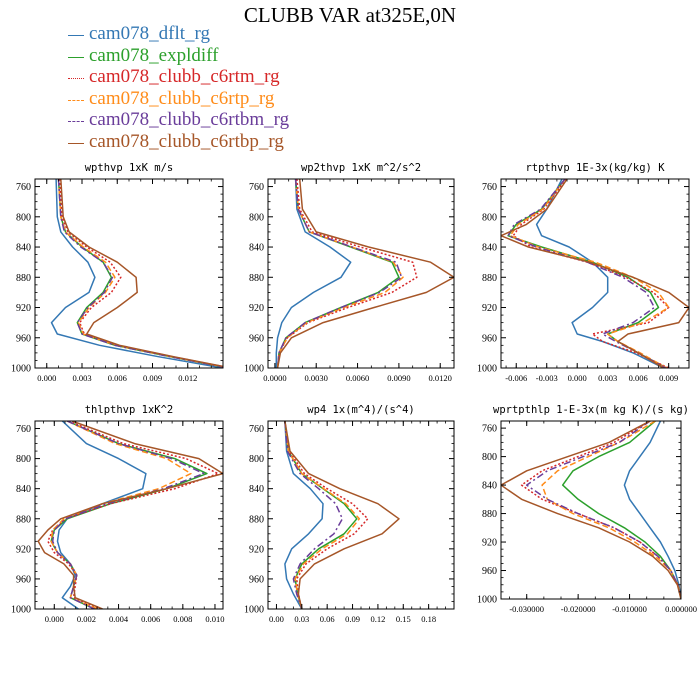 This screenshot has height=700, width=700. What do you see at coordinates (360, 410) in the screenshot?
I see `panel-title: wp4 1x(m^4)/(s^4)` at bounding box center [360, 410].